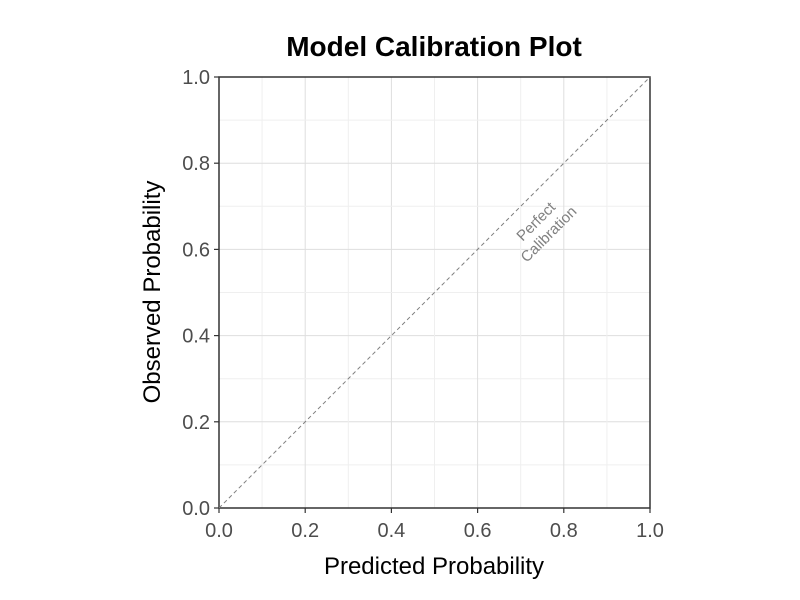 Image resolution: width=800 pixels, height=600 pixels. Describe the element at coordinates (196, 509) in the screenshot. I see `y-tick-label: 0.0` at that location.